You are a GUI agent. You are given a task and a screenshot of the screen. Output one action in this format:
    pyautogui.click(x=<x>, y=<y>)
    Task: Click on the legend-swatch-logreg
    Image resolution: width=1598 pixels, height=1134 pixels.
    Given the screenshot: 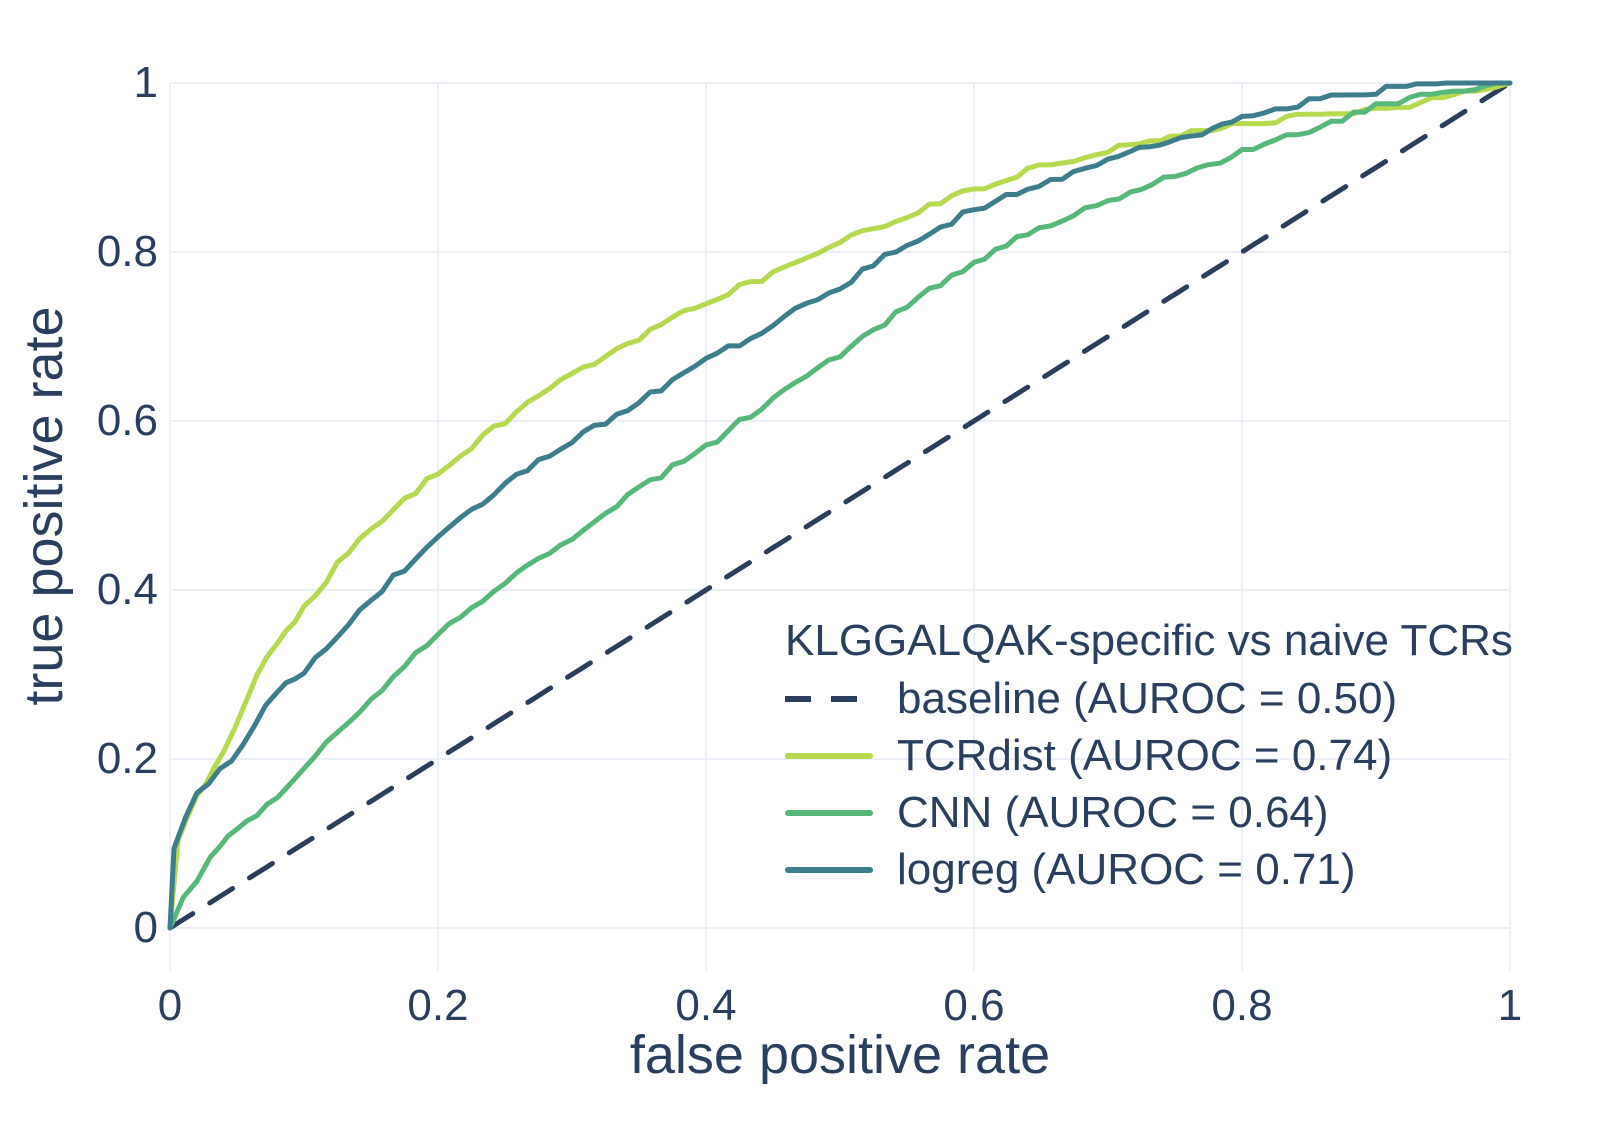 What is the action you would take?
    pyautogui.click(x=829, y=869)
    